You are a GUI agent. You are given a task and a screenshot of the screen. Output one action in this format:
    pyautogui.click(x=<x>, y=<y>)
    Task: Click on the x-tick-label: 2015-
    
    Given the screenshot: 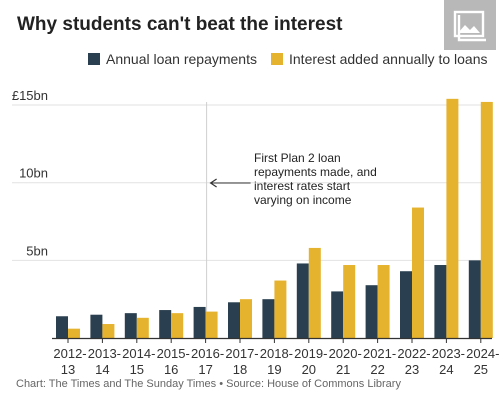 What is the action you would take?
    pyautogui.click(x=173, y=353)
    